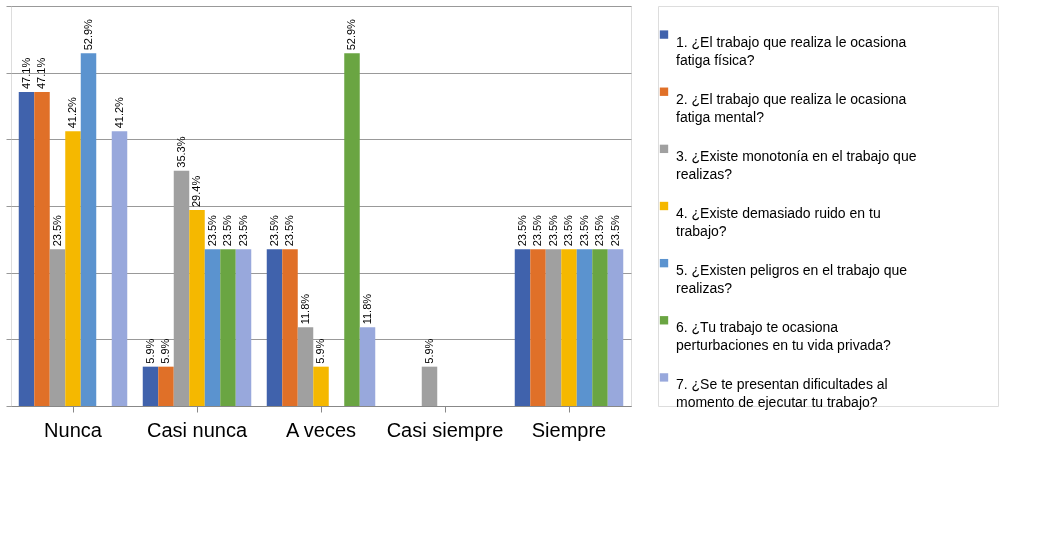 This screenshot has width=1053, height=534. What do you see at coordinates (784, 336) in the screenshot?
I see `legend-label: 6. ¿Tu trabajo te ocasiona perturbaciones en tu vida privada?` at bounding box center [784, 336].